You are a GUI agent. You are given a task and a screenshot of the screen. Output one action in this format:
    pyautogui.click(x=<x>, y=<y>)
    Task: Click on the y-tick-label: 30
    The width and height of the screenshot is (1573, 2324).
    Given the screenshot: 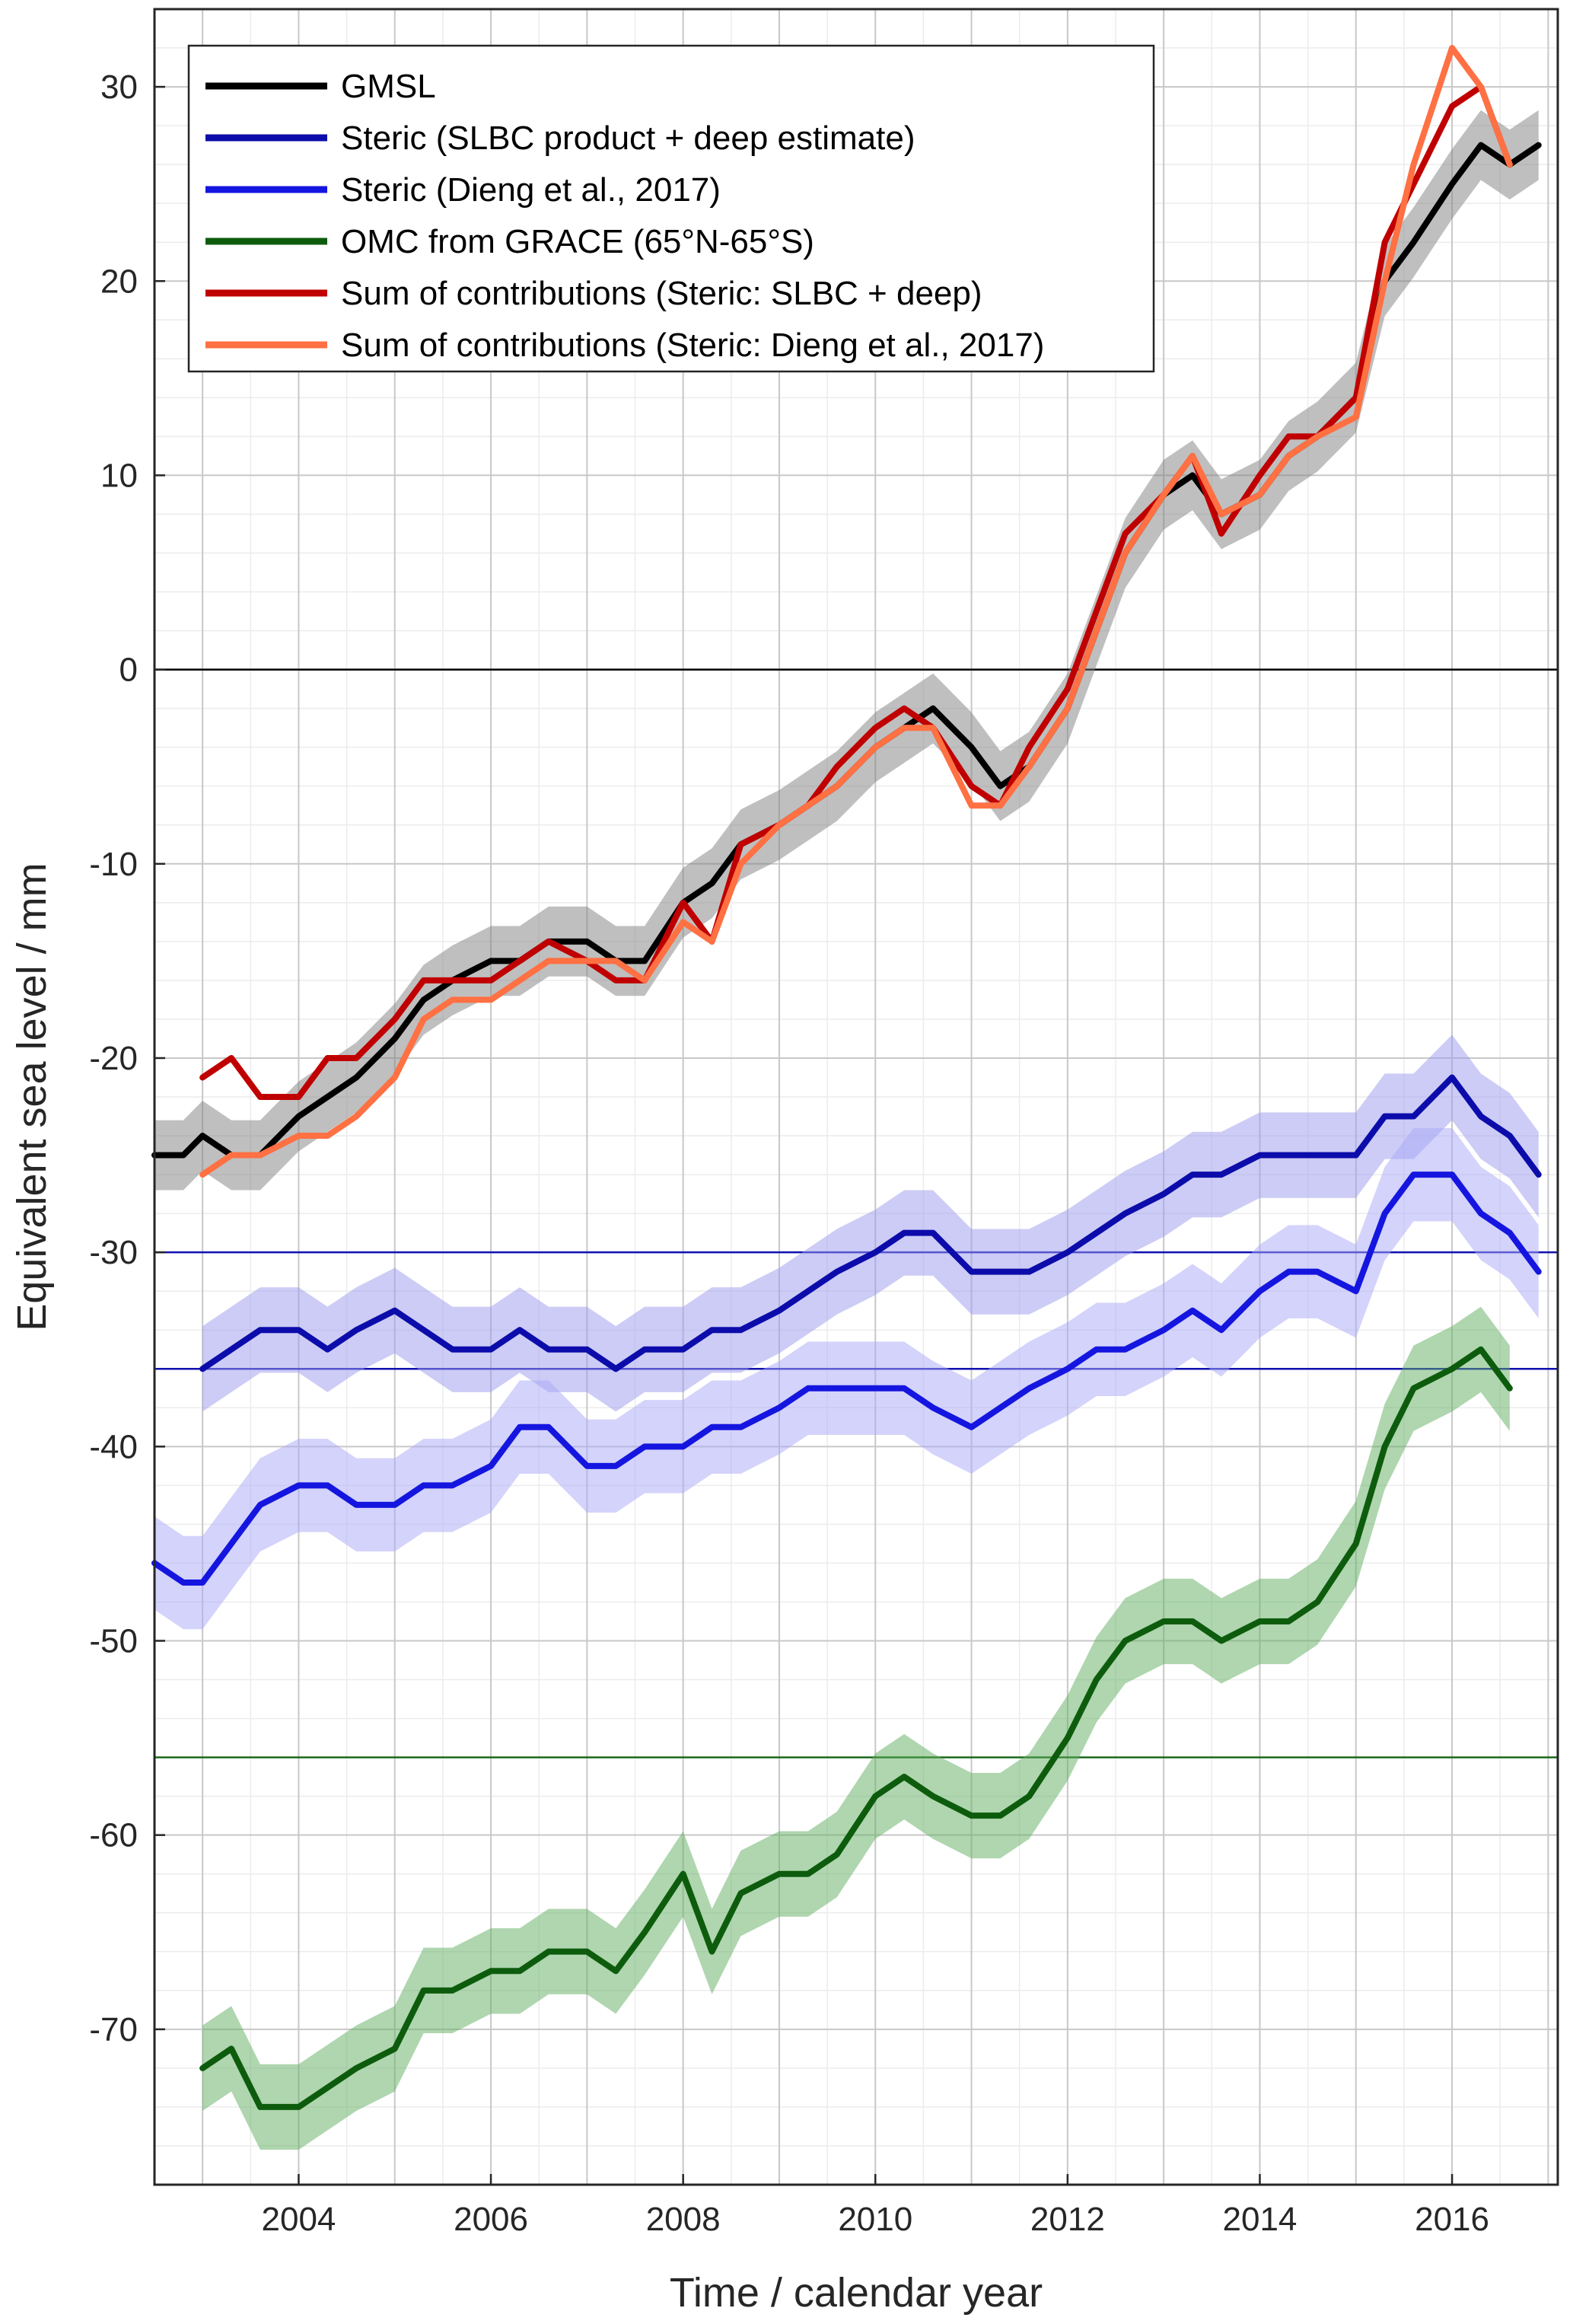 What is the action you would take?
    pyautogui.click(x=119, y=87)
    